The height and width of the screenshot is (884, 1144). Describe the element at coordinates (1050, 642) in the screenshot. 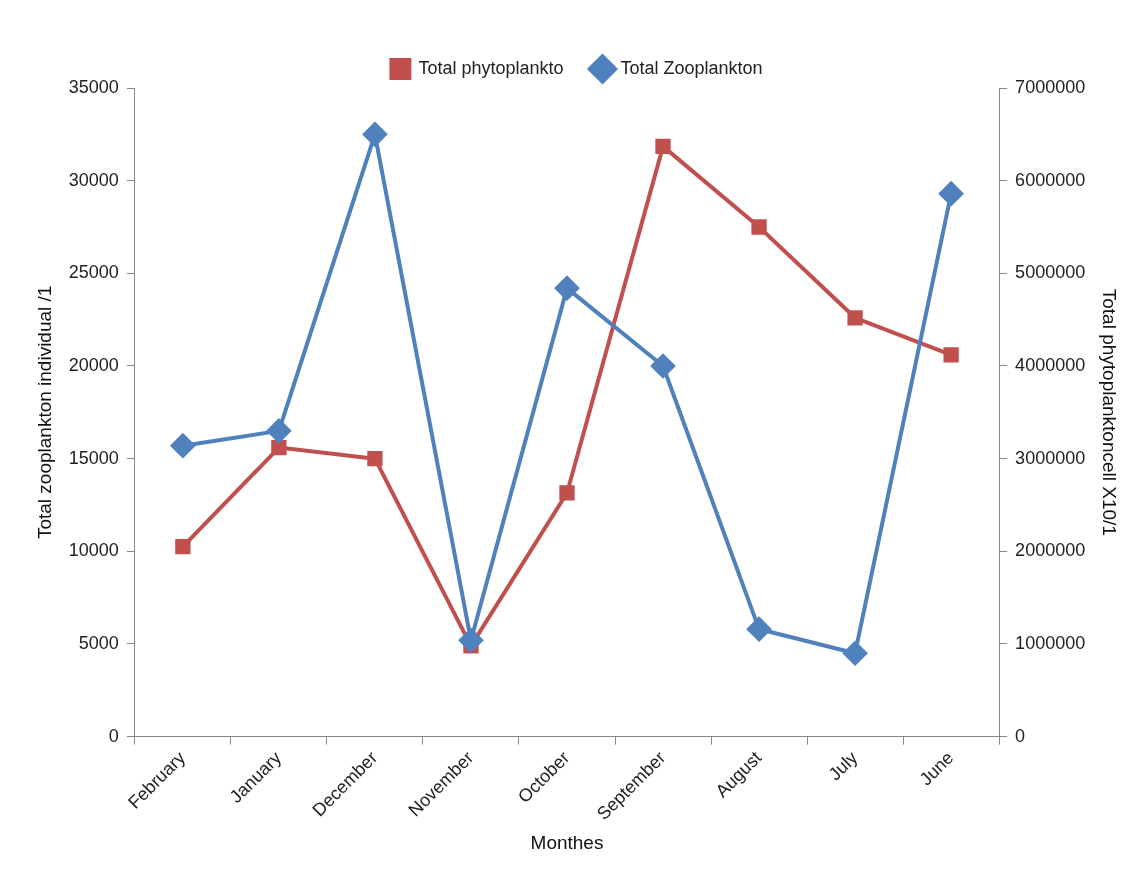

I see `y2-tick-label: 1000000` at that location.